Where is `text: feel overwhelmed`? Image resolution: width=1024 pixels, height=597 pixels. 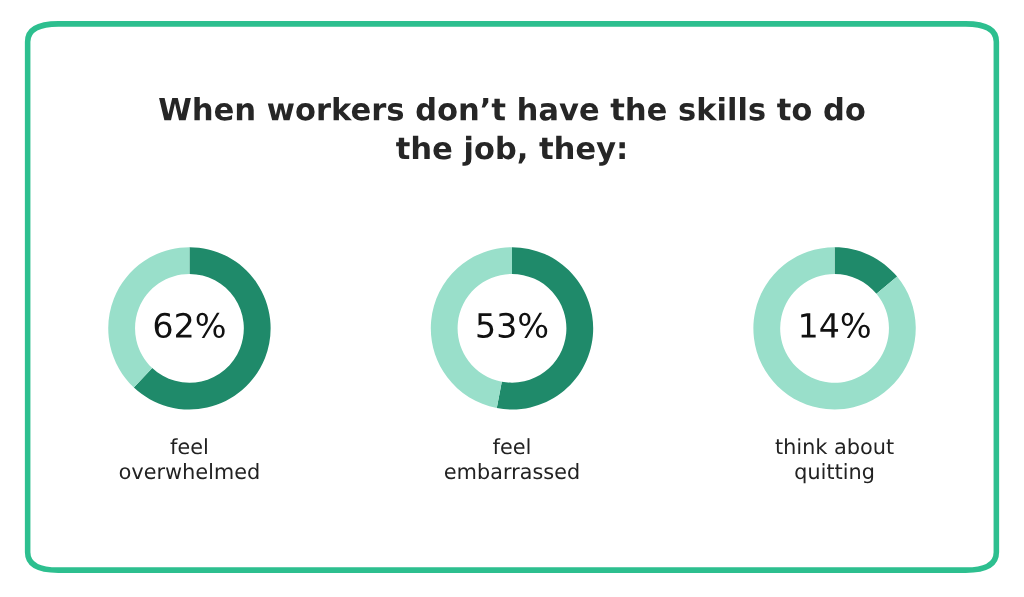 text: feel overwhelmed is located at coordinates (189, 459).